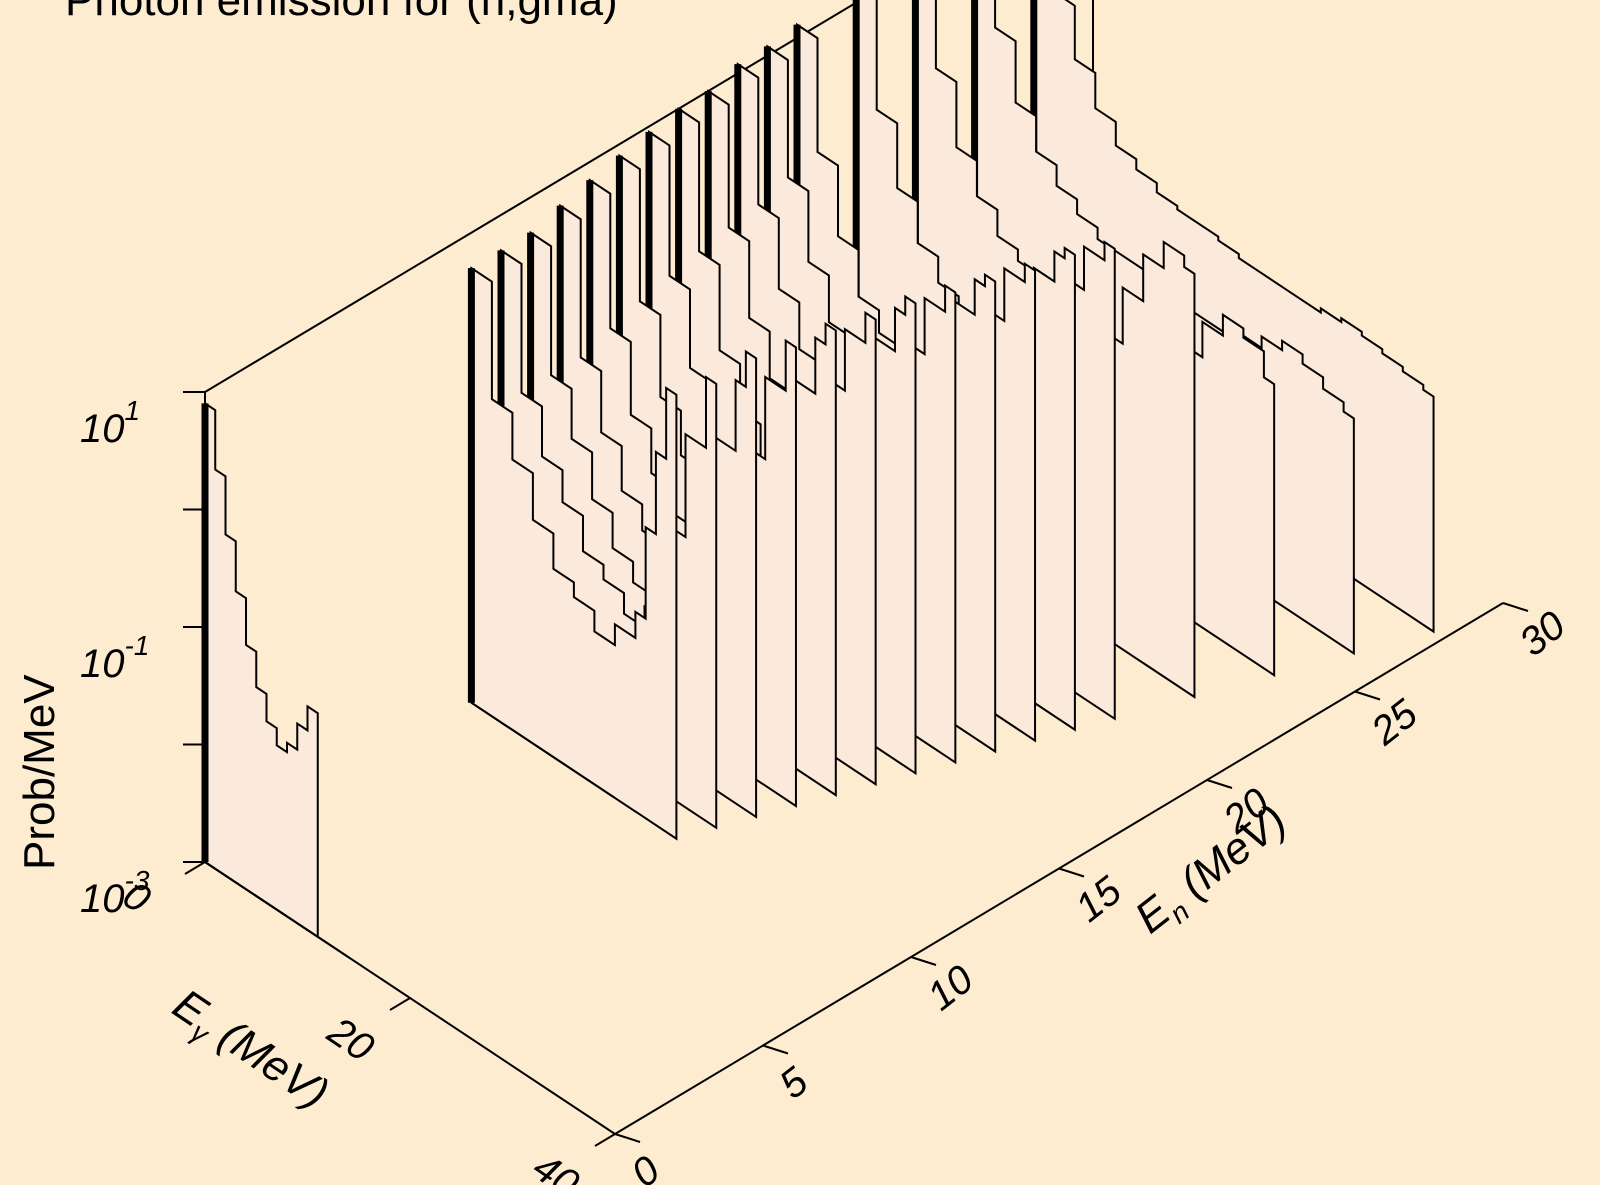 The width and height of the screenshot is (1600, 1185). I want to click on y-tick-label: 15, so click(1098, 899).